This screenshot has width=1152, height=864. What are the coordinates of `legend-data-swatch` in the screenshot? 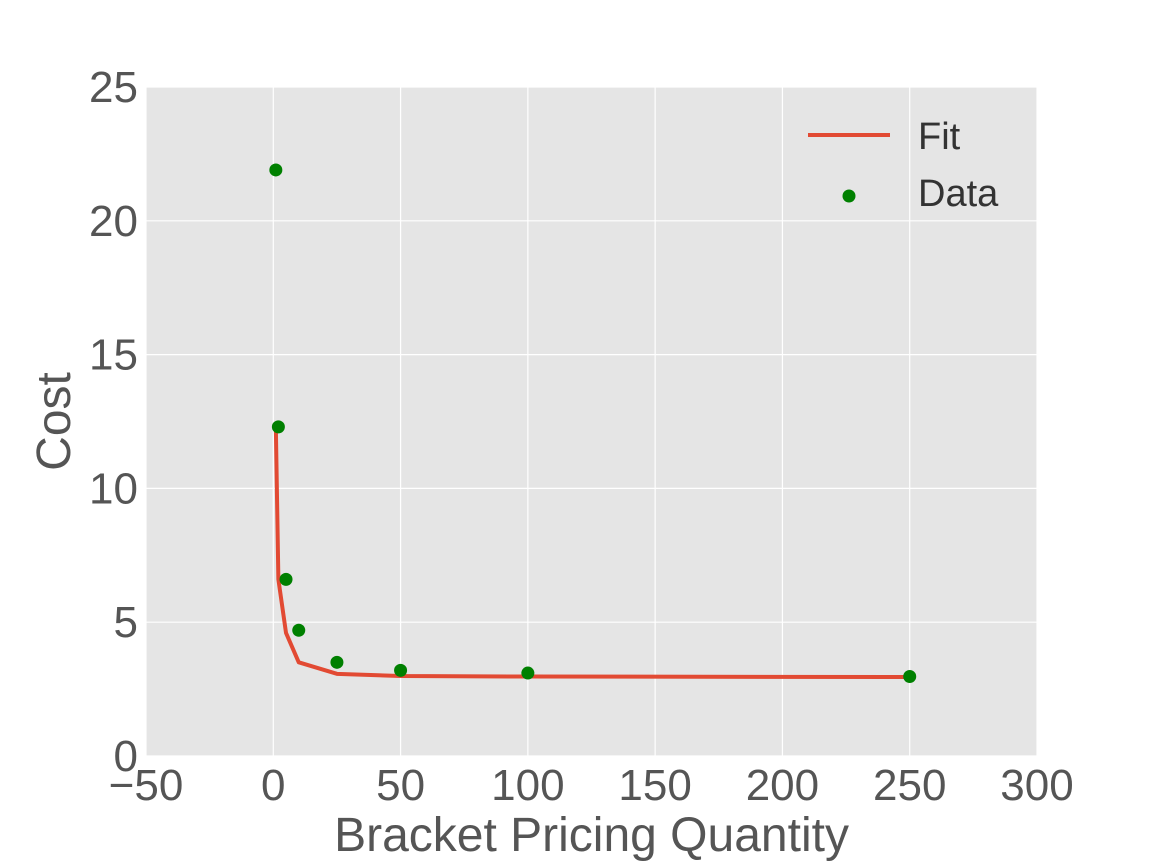 It's located at (849, 196).